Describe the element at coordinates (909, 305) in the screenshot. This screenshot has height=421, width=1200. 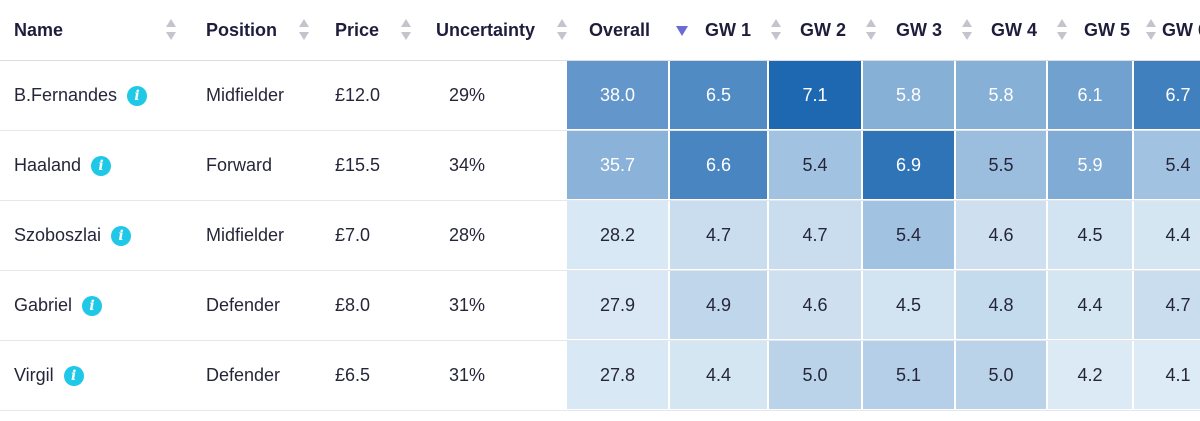
I see `gw-cell: 4.5` at that location.